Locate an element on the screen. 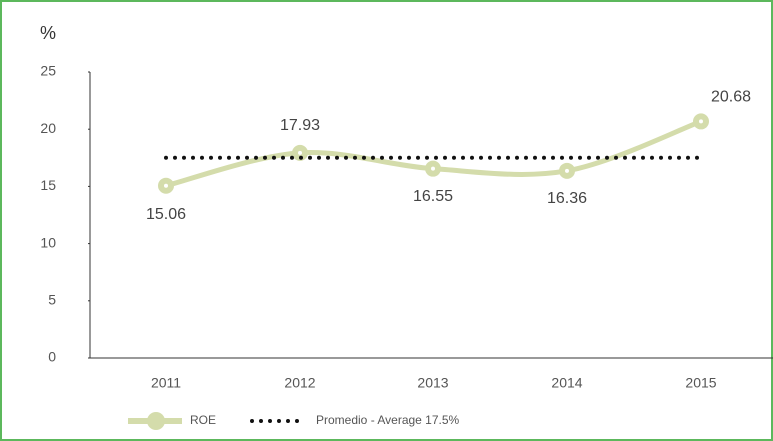 This screenshot has width=773, height=441. data-label: 16.36 is located at coordinates (567, 198).